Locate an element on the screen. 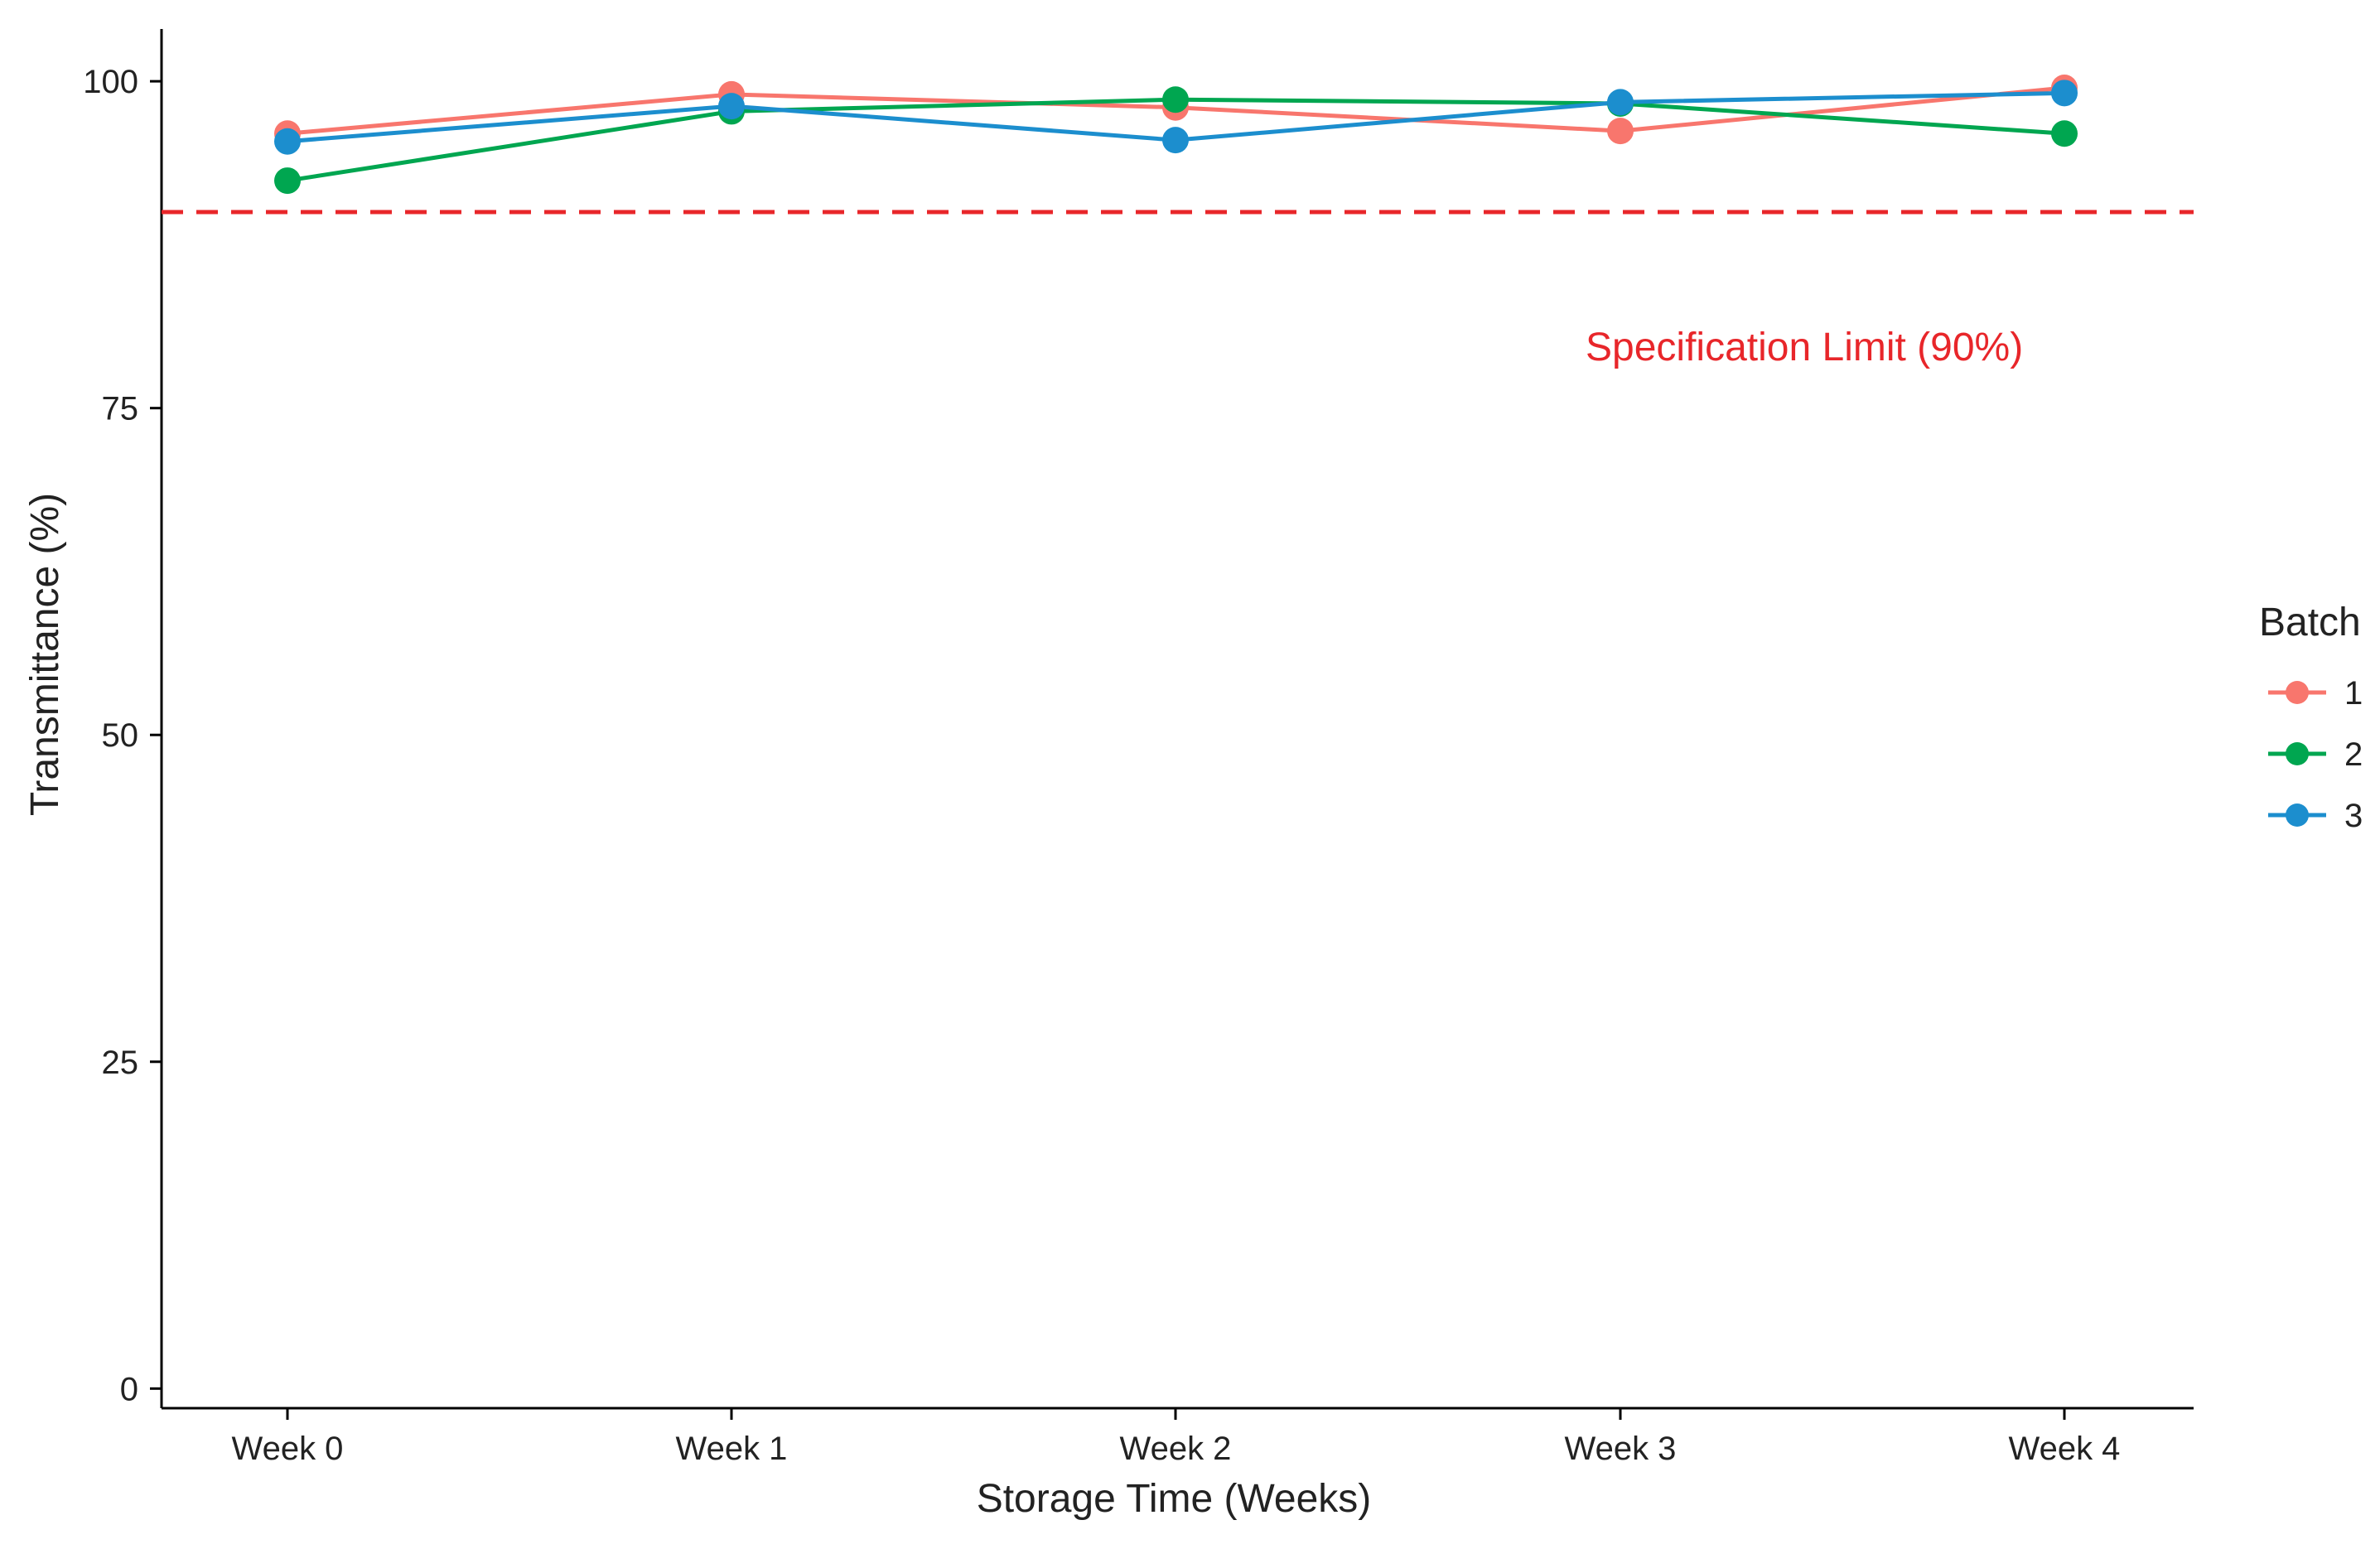 The height and width of the screenshot is (1549, 2380). y-tick-label: 50 is located at coordinates (120, 736).